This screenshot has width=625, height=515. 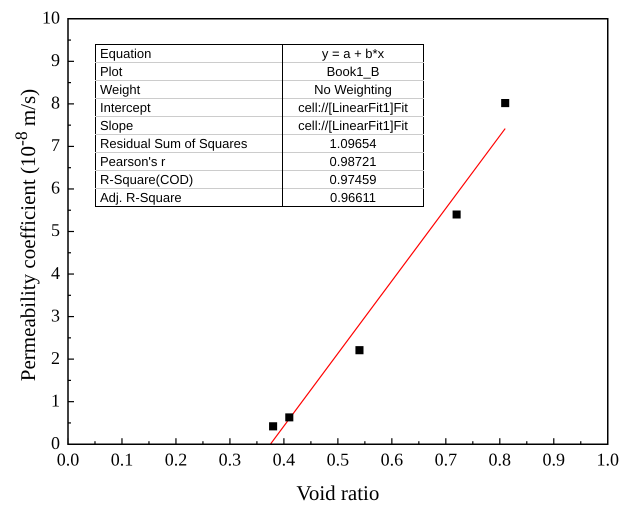 What do you see at coordinates (55, 60) in the screenshot?
I see `y-tick-label: 9` at bounding box center [55, 60].